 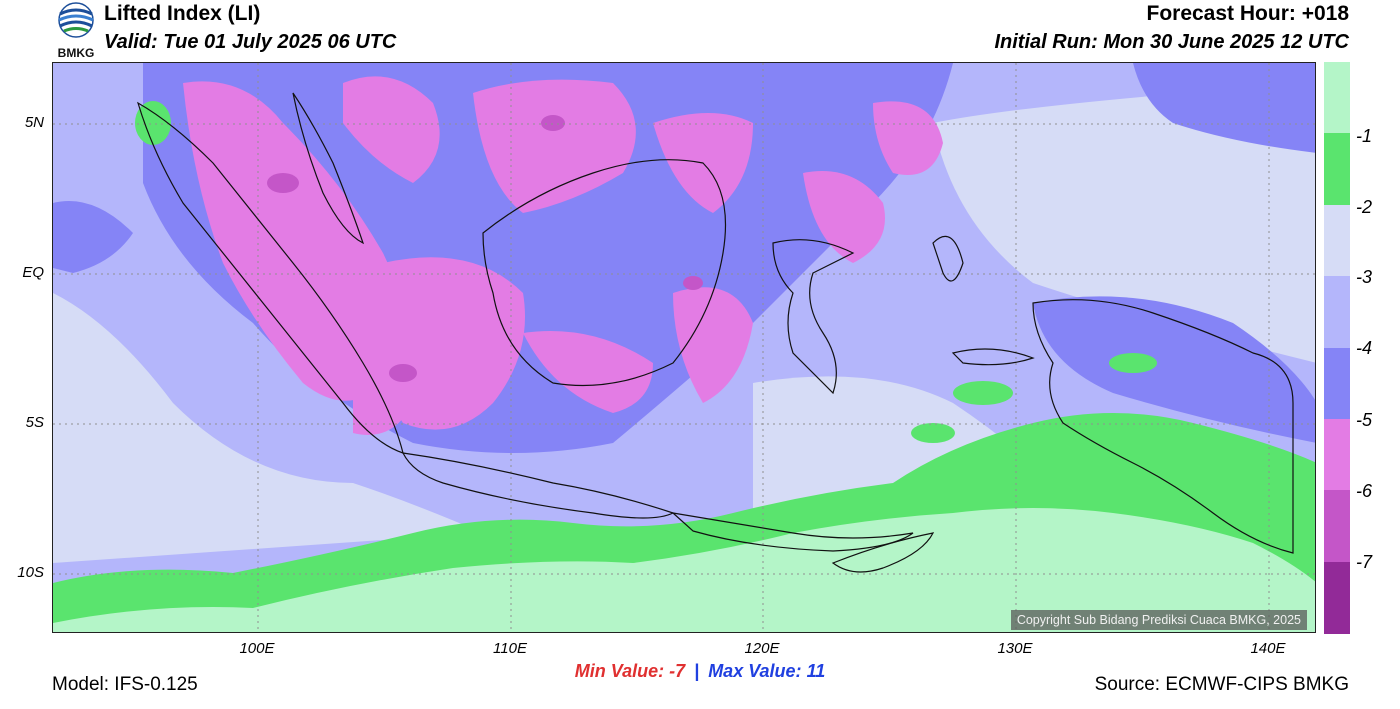 What do you see at coordinates (1015, 648) in the screenshot?
I see `lon-label-130e: 130E` at bounding box center [1015, 648].